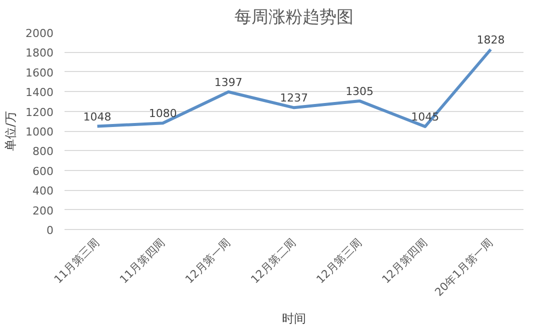  Describe the element at coordinates (97, 117) in the screenshot. I see `data-label: 1048` at that location.